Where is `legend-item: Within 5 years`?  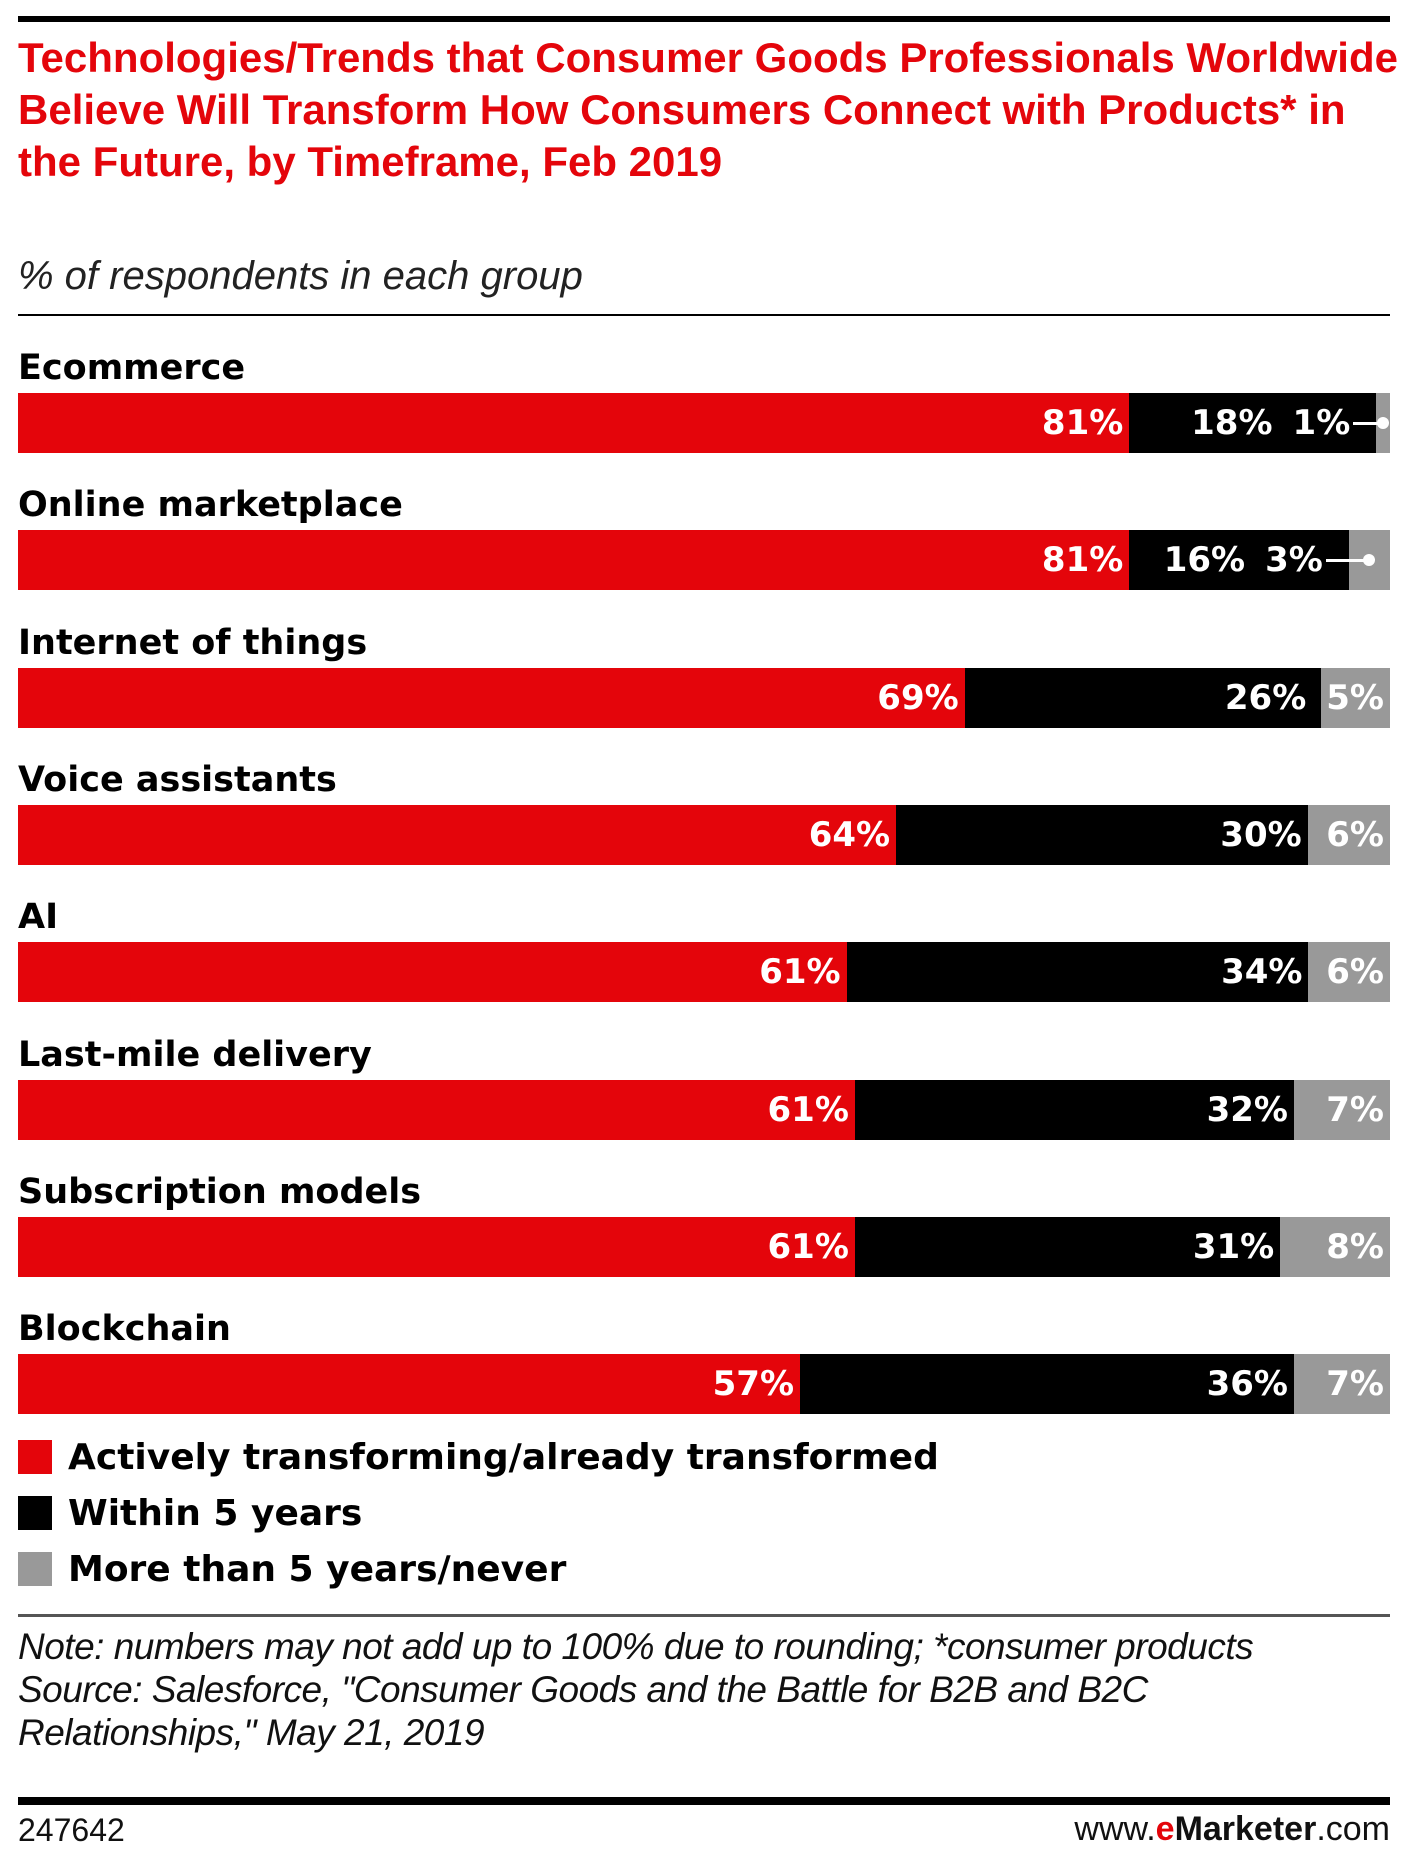 legend-item: Within 5 years is located at coordinates (190, 1513).